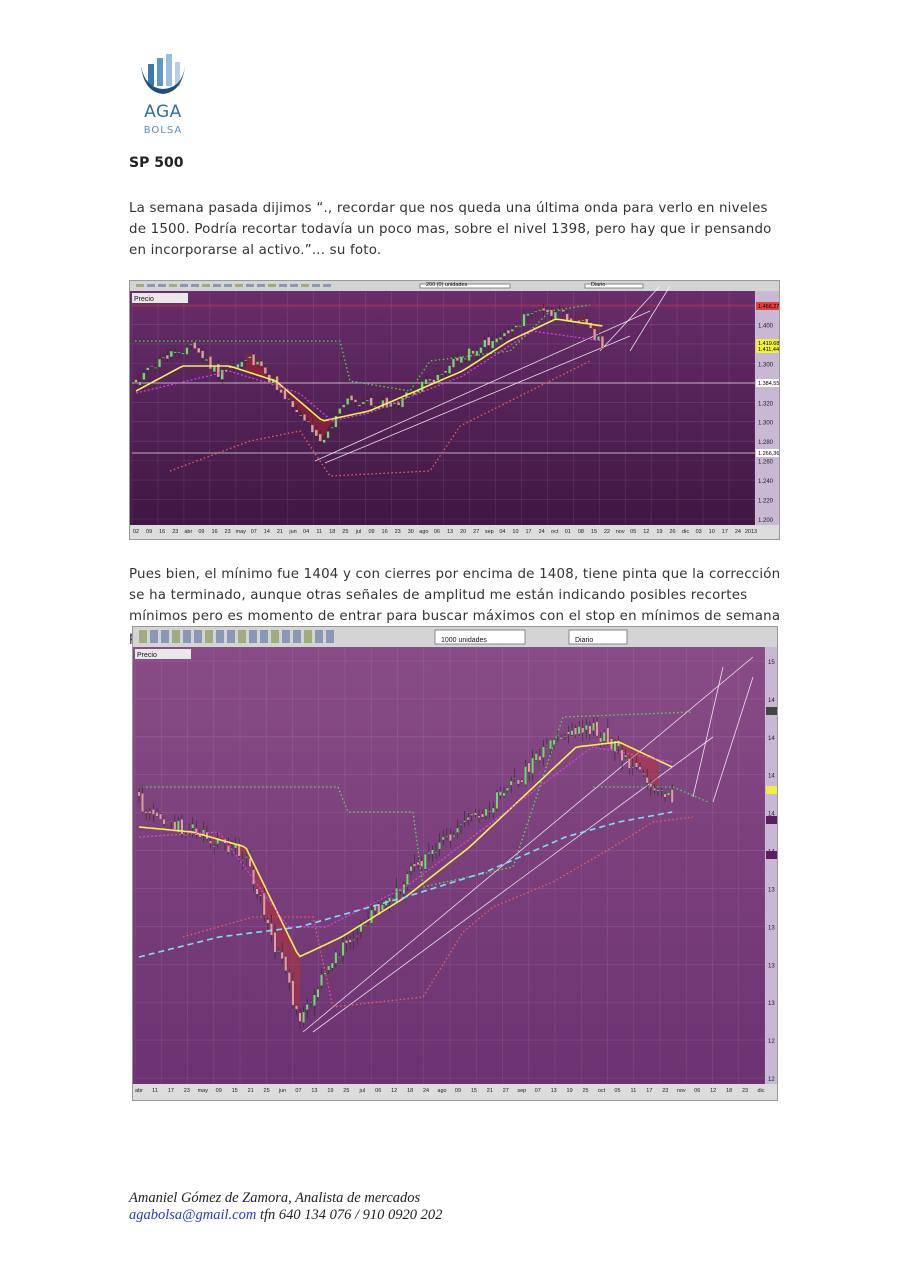 This screenshot has height=1280, width=905. What do you see at coordinates (480, 637) in the screenshot?
I see `units-dropdown` at bounding box center [480, 637].